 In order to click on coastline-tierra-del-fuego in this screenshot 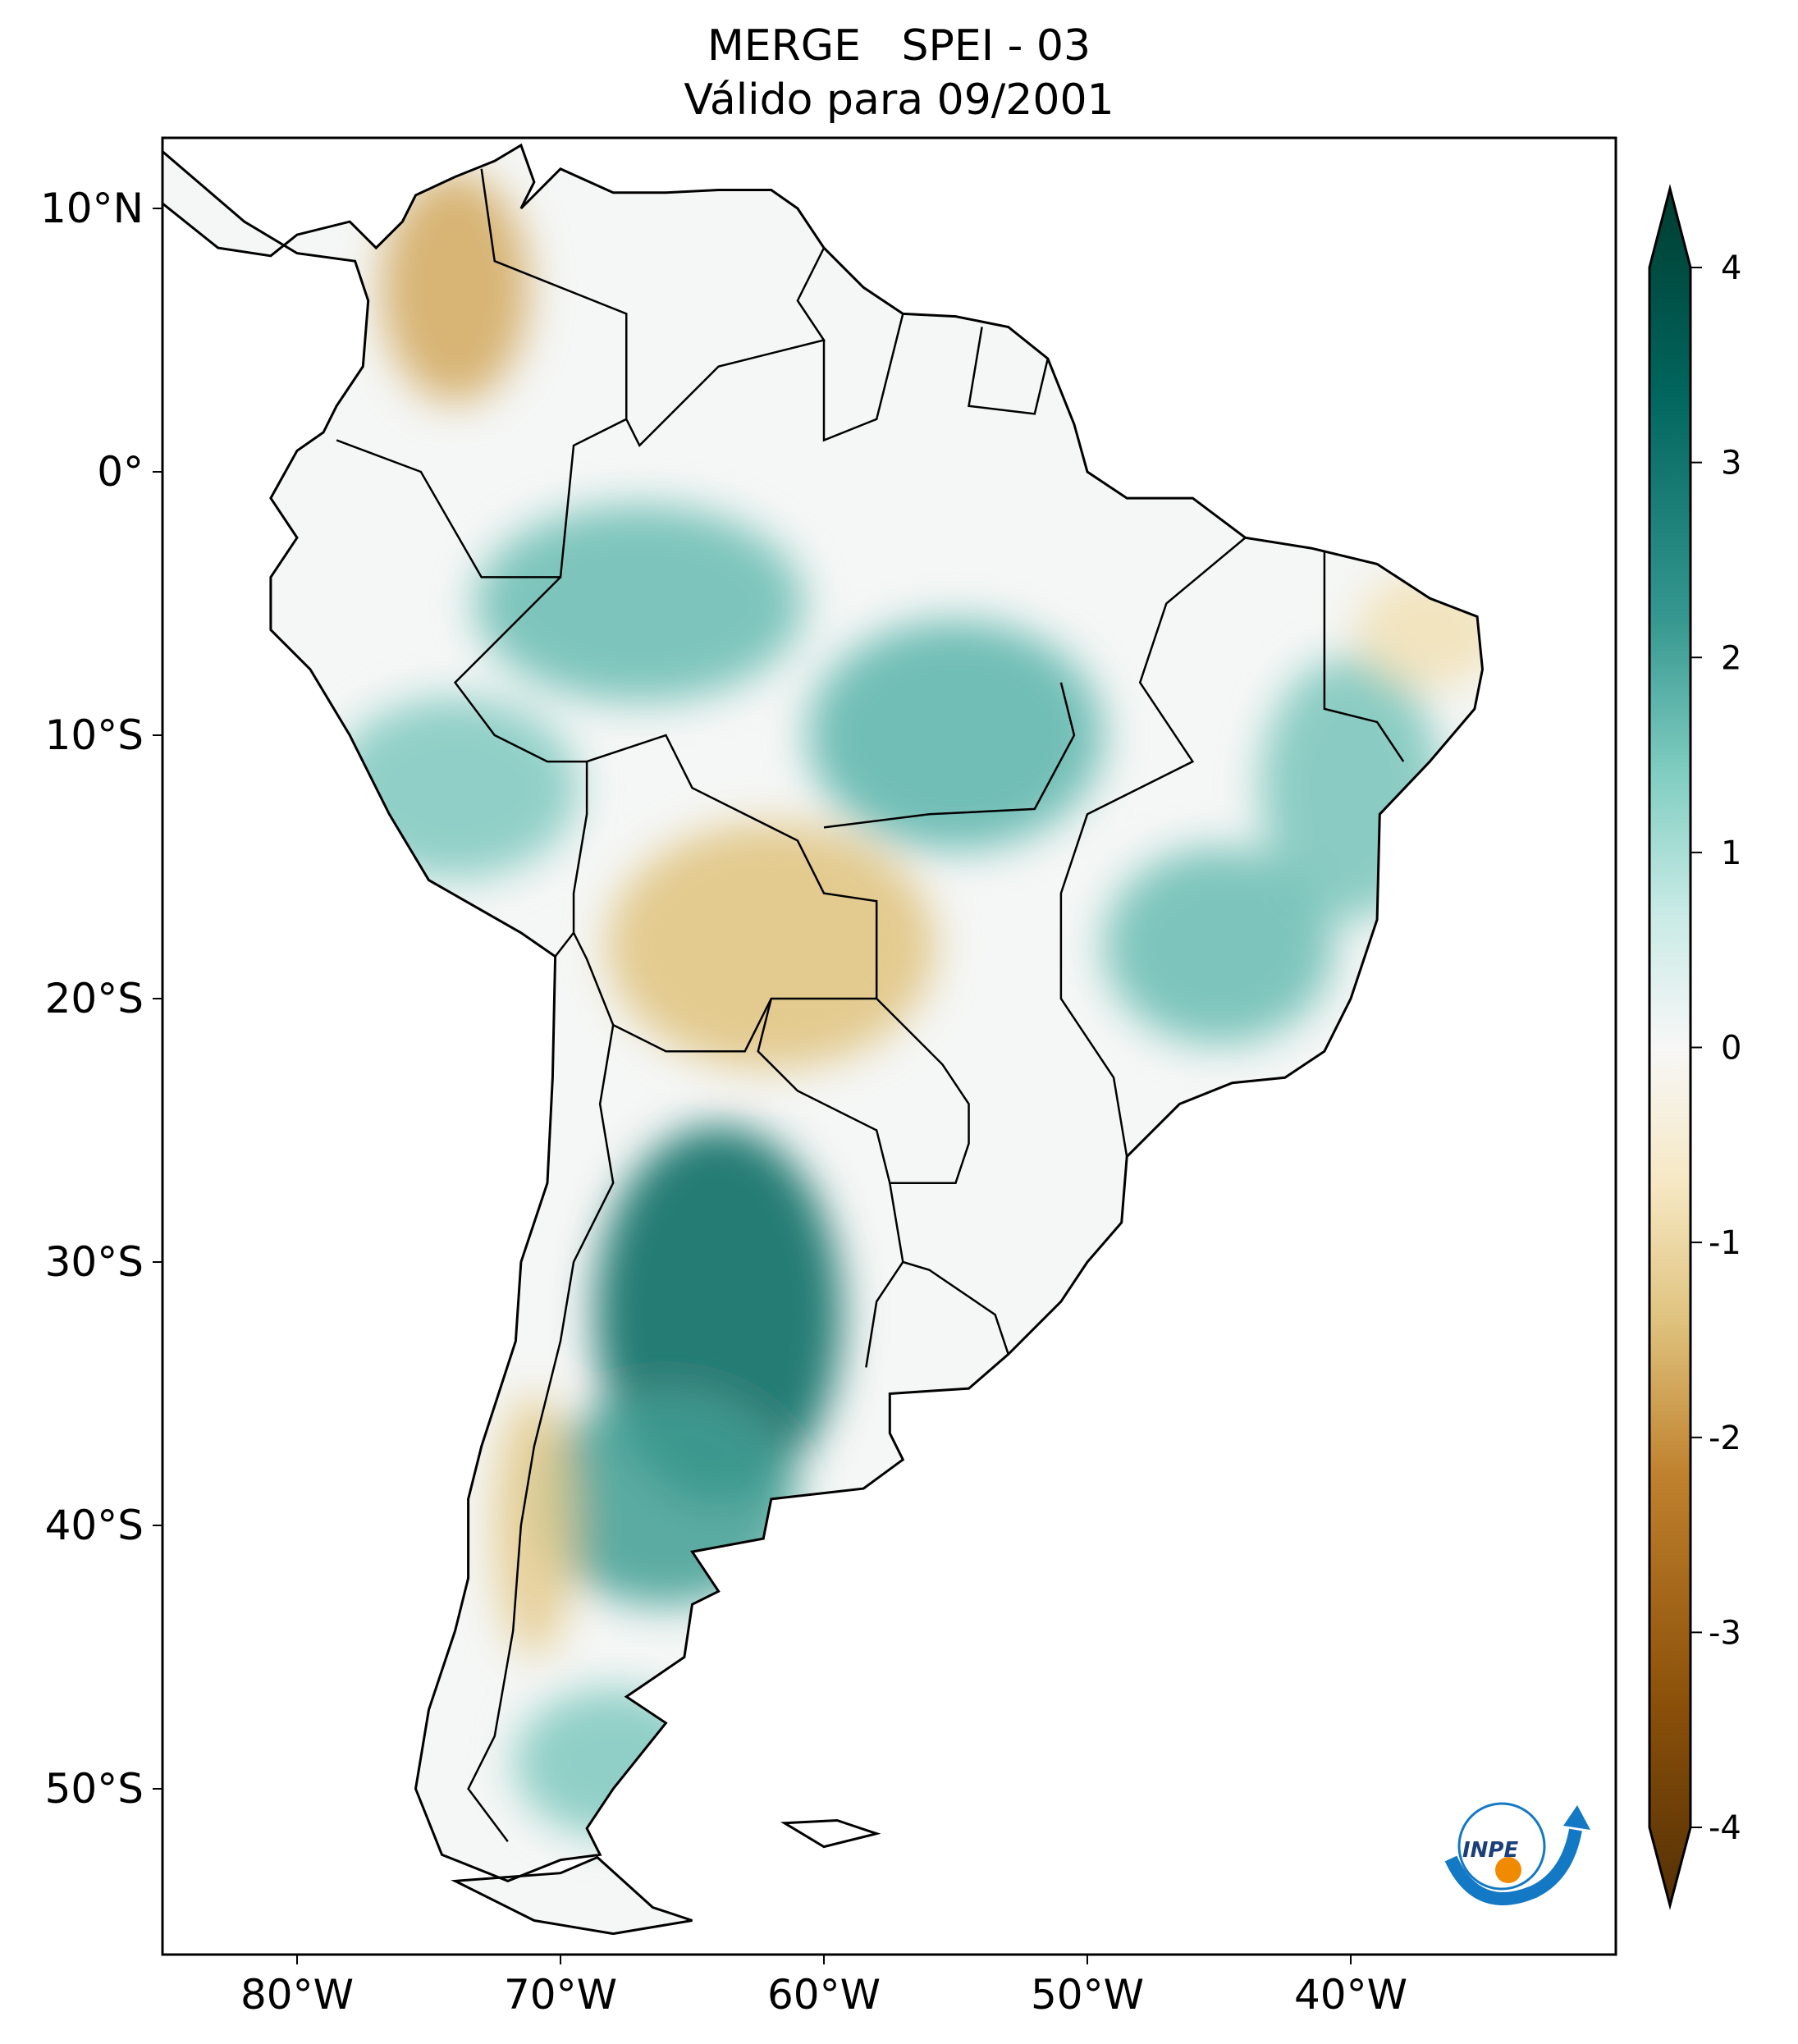, I will do `click(572, 1895)`.